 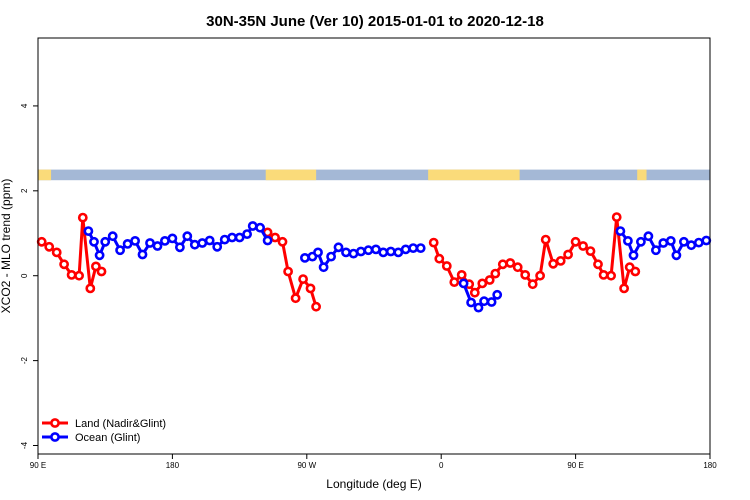 I want to click on legend-label: Ocean (Glint), so click(x=107, y=438).